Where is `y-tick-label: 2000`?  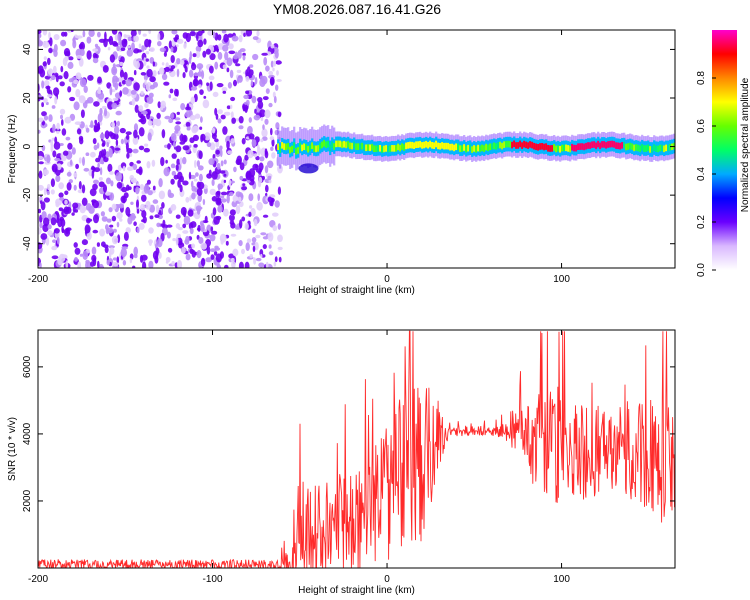
y-tick-label: 2000 is located at coordinates (27, 500).